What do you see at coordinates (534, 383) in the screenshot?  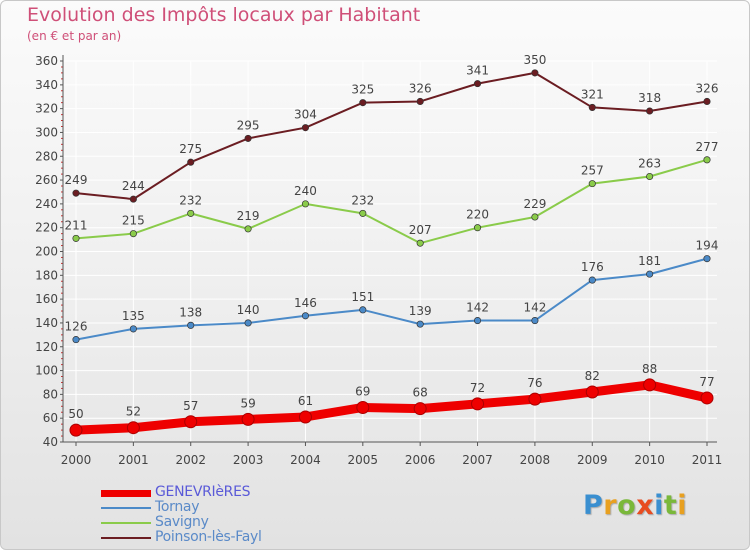 I see `data-label-geneveries: 76` at bounding box center [534, 383].